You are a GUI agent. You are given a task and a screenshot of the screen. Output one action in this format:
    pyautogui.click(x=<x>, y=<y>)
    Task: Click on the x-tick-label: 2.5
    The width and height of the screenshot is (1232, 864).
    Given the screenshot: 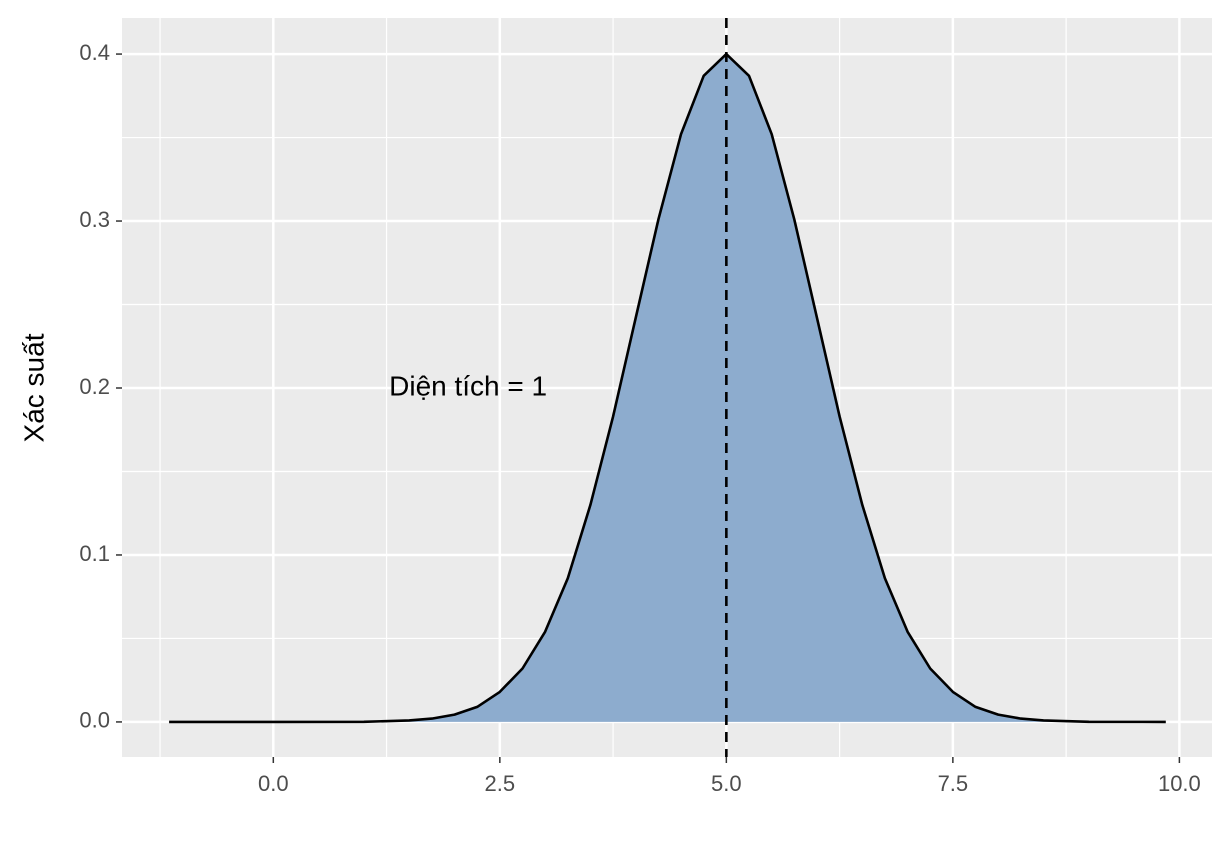 What is the action you would take?
    pyautogui.click(x=500, y=783)
    